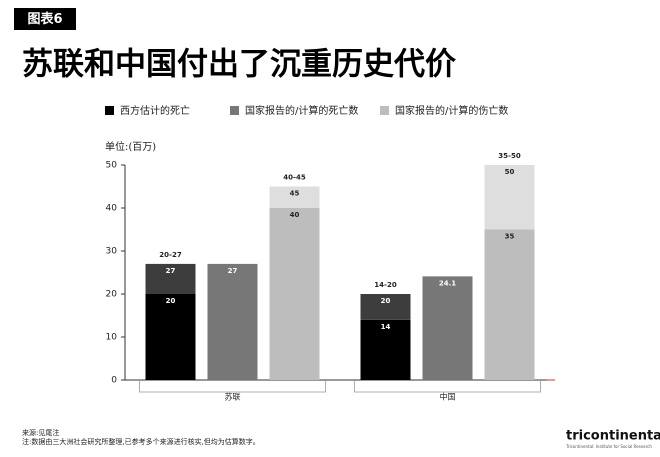  Describe the element at coordinates (112, 209) in the screenshot. I see `y-tick-label: 40` at that location.